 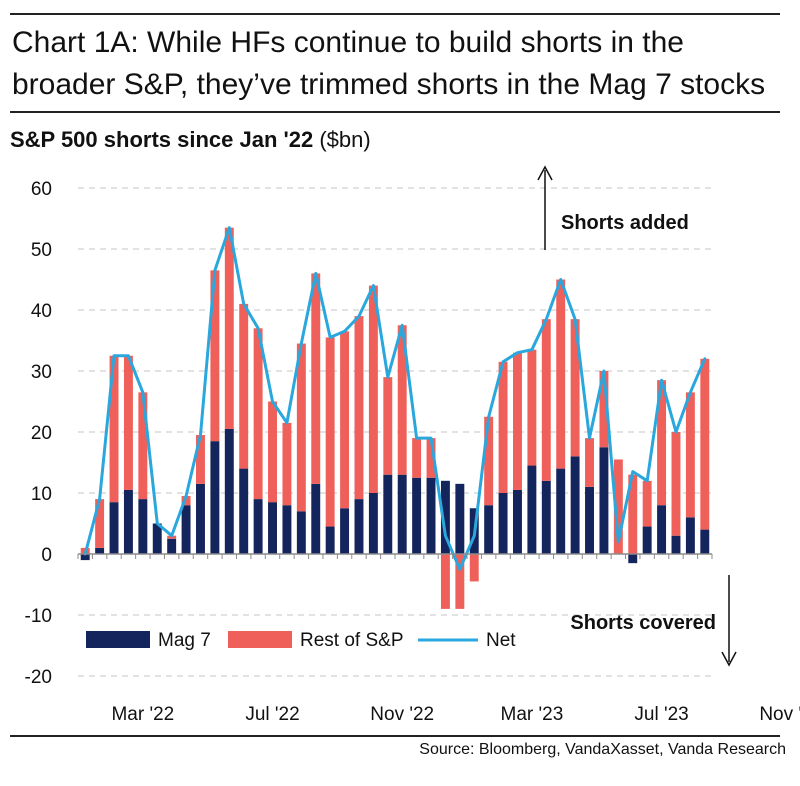 What do you see at coordinates (345, 139) in the screenshot?
I see `subtitle-unit: ($bn)` at bounding box center [345, 139].